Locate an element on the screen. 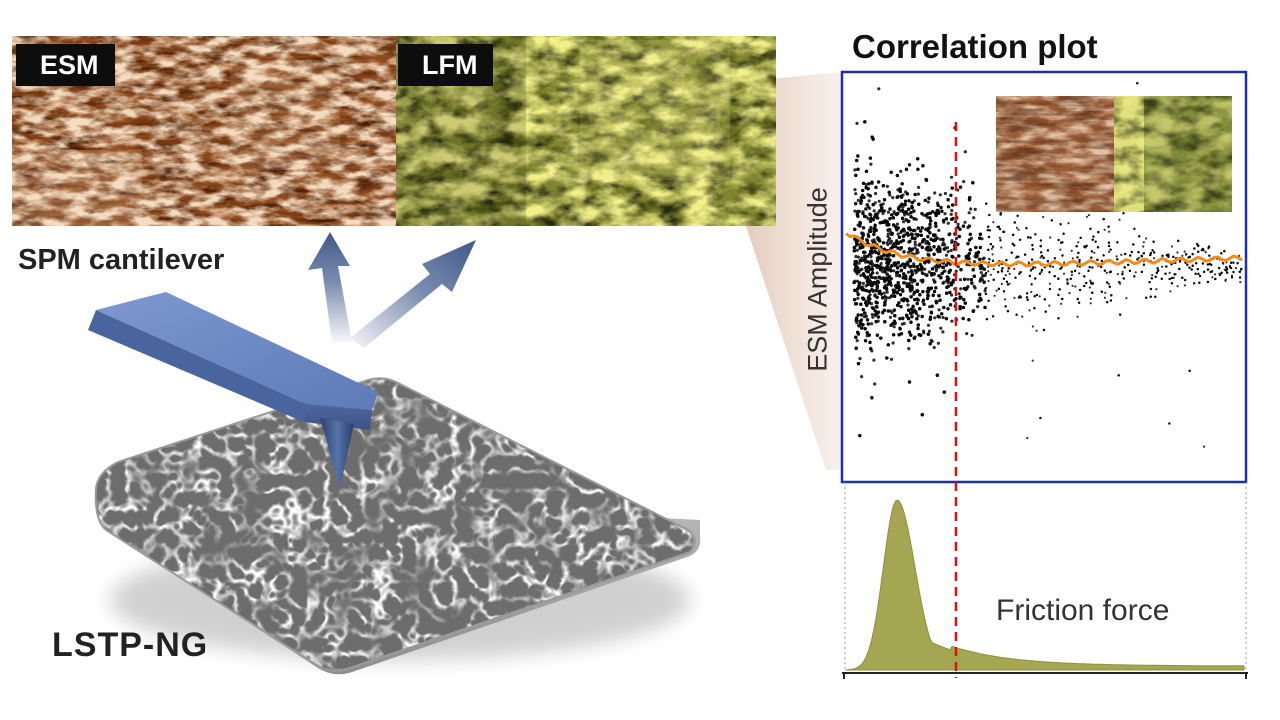  arrow-up-icon is located at coordinates (330, 287).